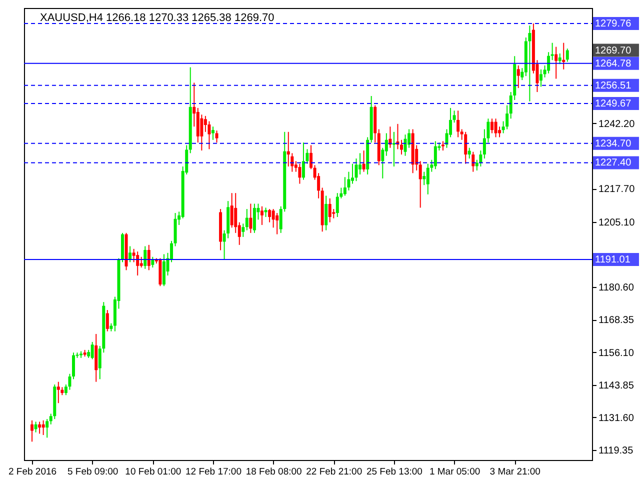  What do you see at coordinates (394, 472) in the screenshot?
I see `x-tick-label: 25 Feb 13:00` at bounding box center [394, 472].